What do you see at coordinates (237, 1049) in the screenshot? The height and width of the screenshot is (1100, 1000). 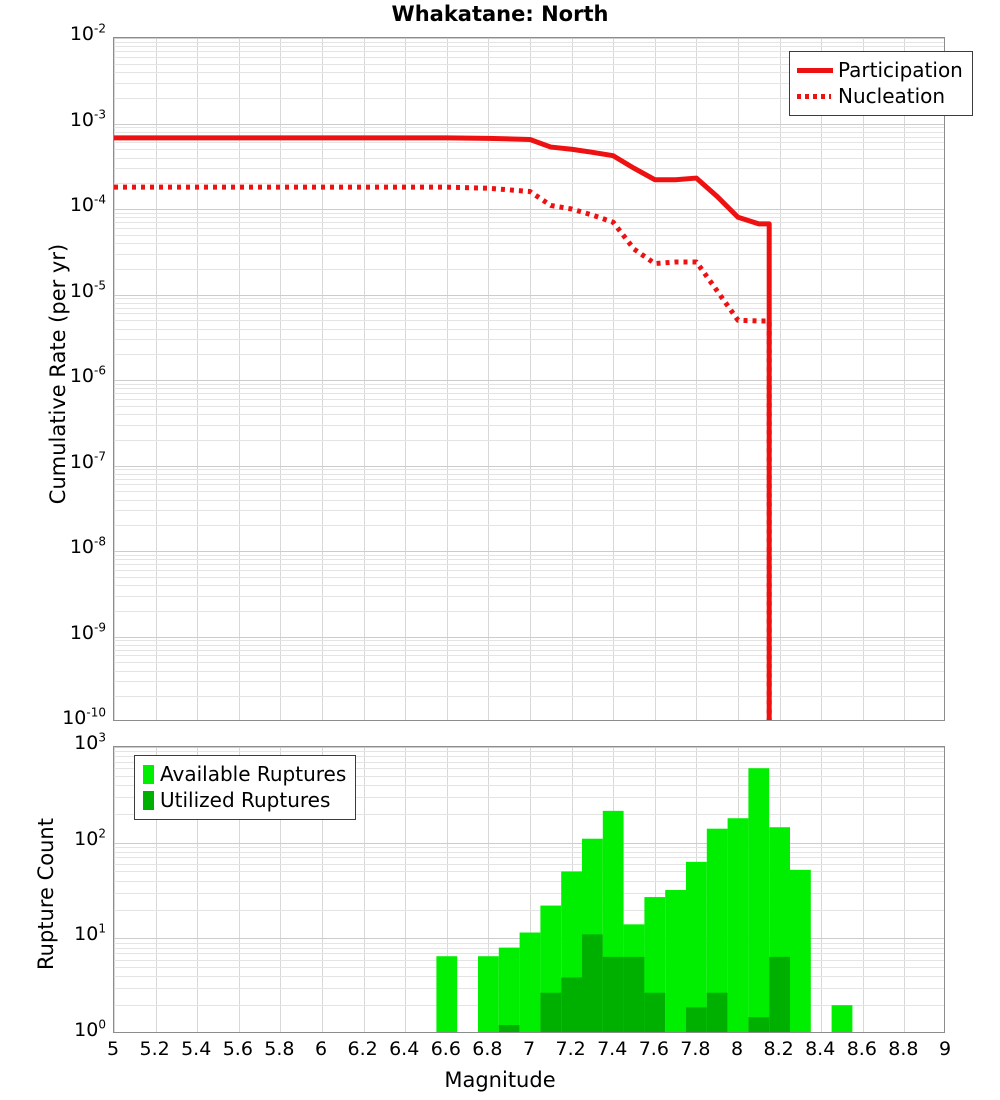 I see `x-tick-5-6: 5.6` at bounding box center [237, 1049].